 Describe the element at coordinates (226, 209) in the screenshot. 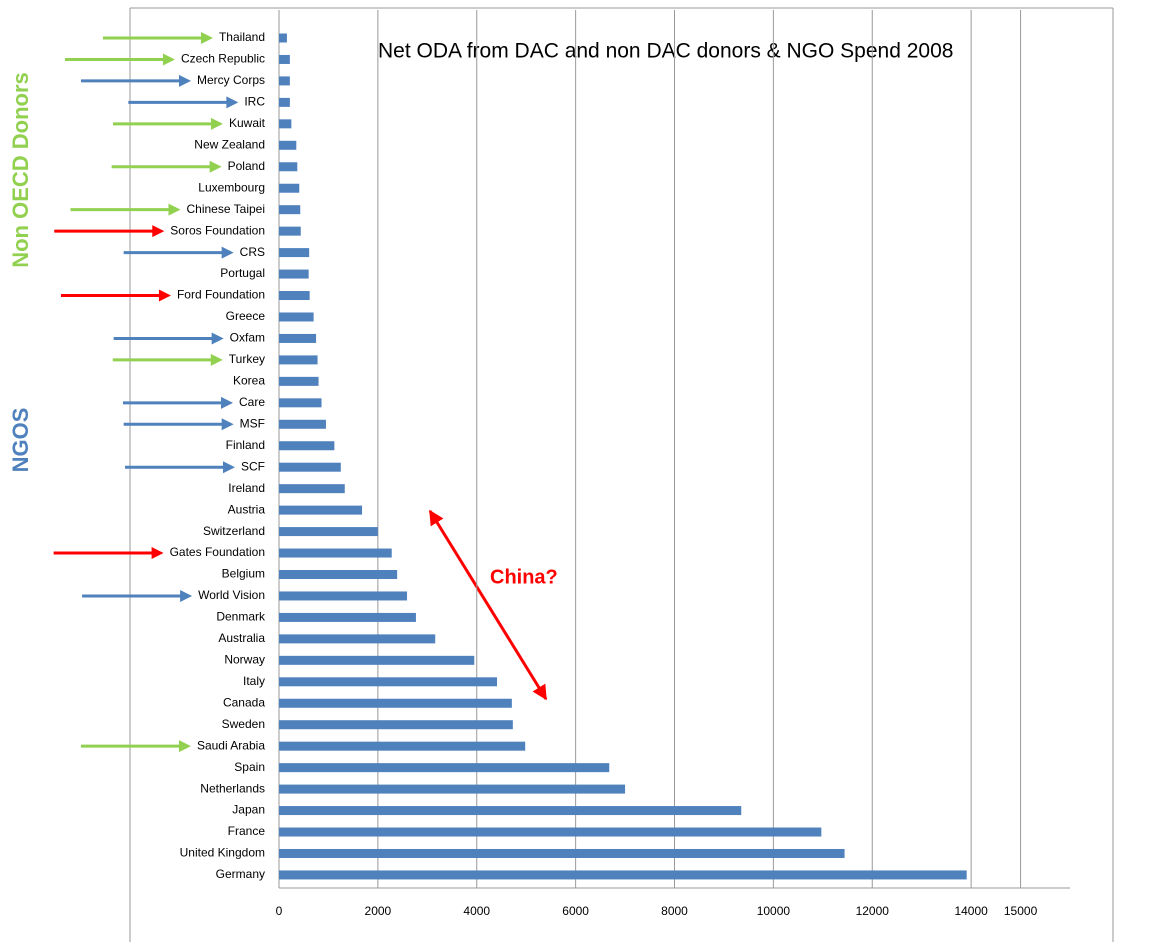

I see `y-tick-label: Chinese Taipei` at that location.